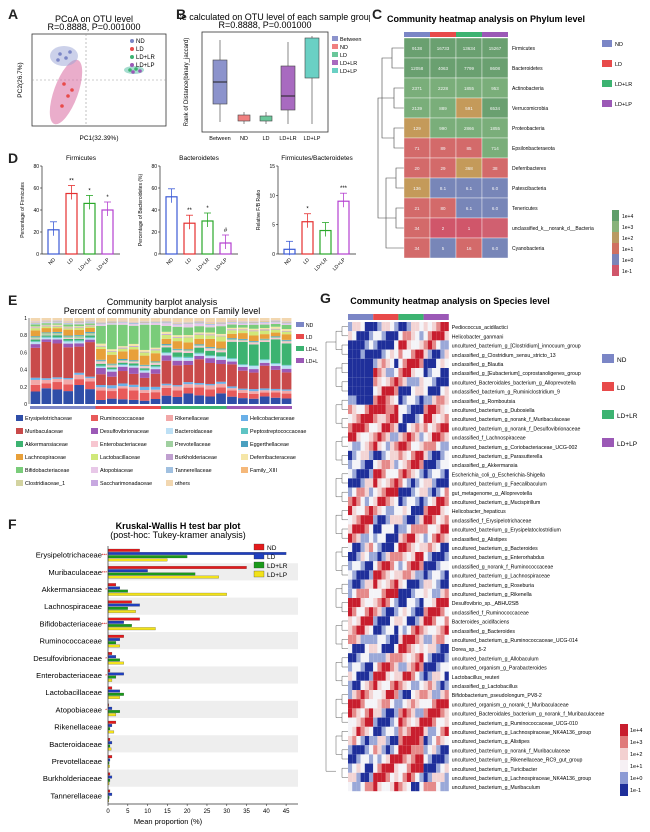  What do you see at coordinates (104, 265) in the screenshot?
I see `bar-chart-category: LD+LP` at bounding box center [104, 265].